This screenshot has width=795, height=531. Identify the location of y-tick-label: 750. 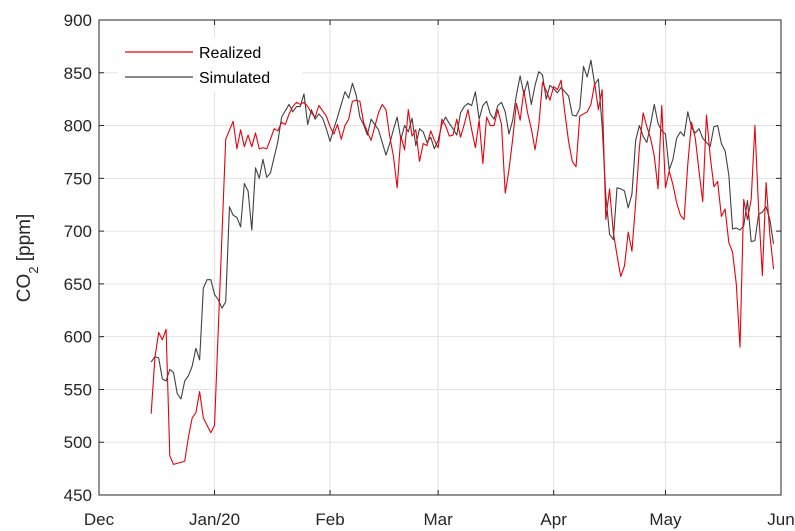
(78, 178).